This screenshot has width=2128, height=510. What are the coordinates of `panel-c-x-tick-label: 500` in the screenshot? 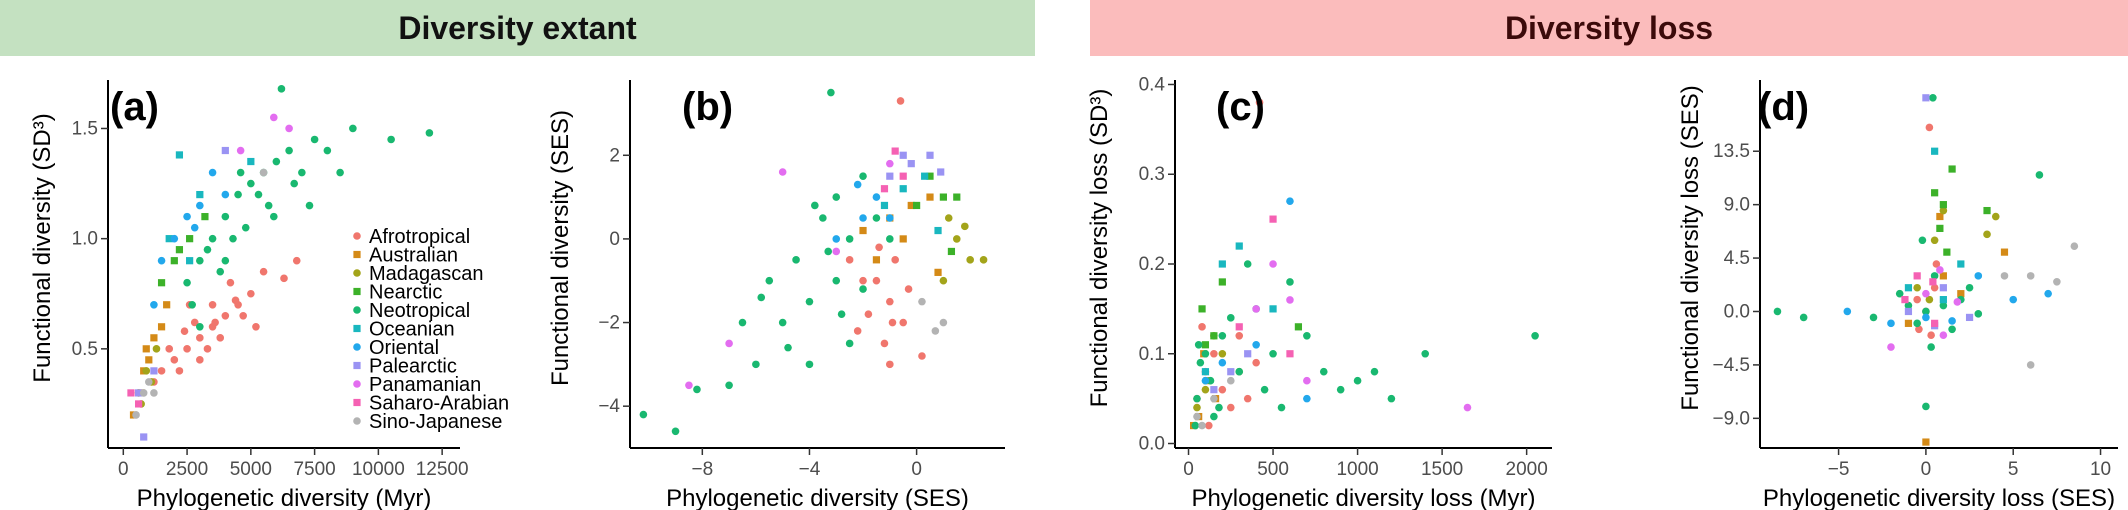 It's located at (1273, 469).